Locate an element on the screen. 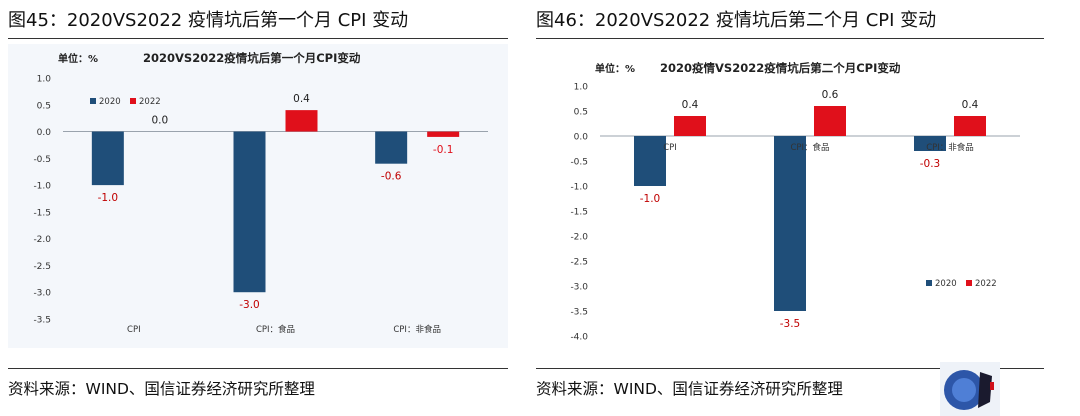 This screenshot has height=416, width=1080. data-label-2022-2: -0.1 is located at coordinates (443, 150).